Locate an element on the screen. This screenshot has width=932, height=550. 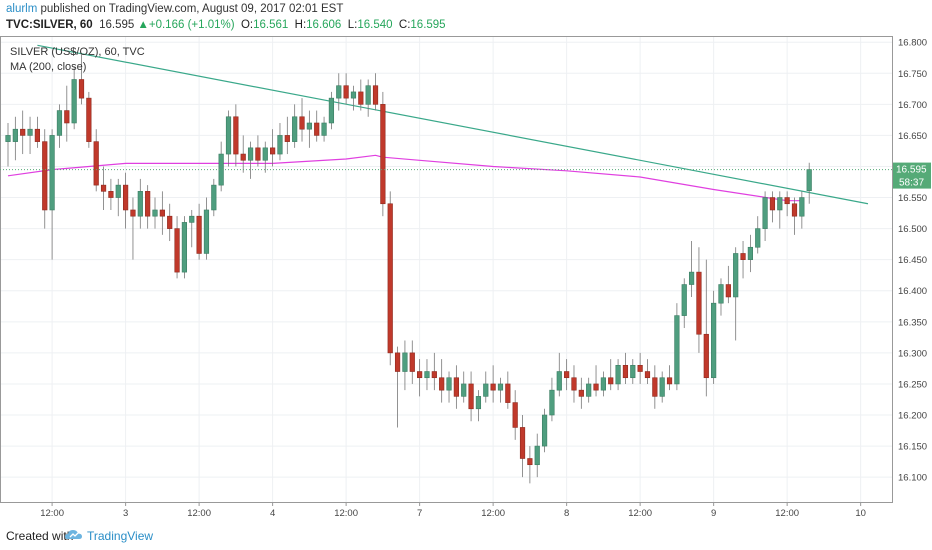
x-tick-label: 7 is located at coordinates (419, 513).